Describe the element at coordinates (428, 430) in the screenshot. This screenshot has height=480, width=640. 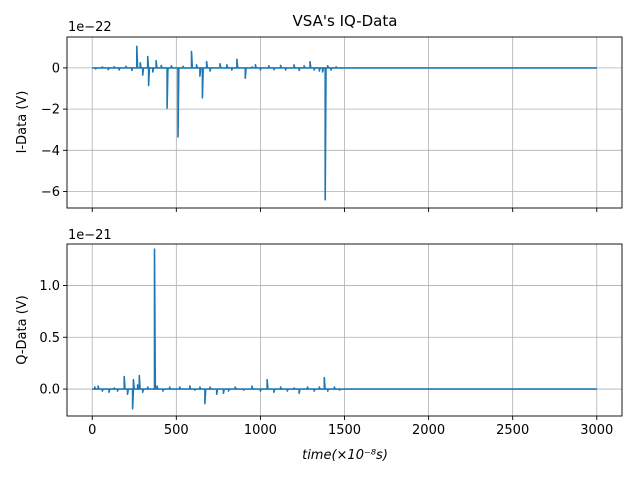
I see `q-data-xtick-label: 2000` at that location.